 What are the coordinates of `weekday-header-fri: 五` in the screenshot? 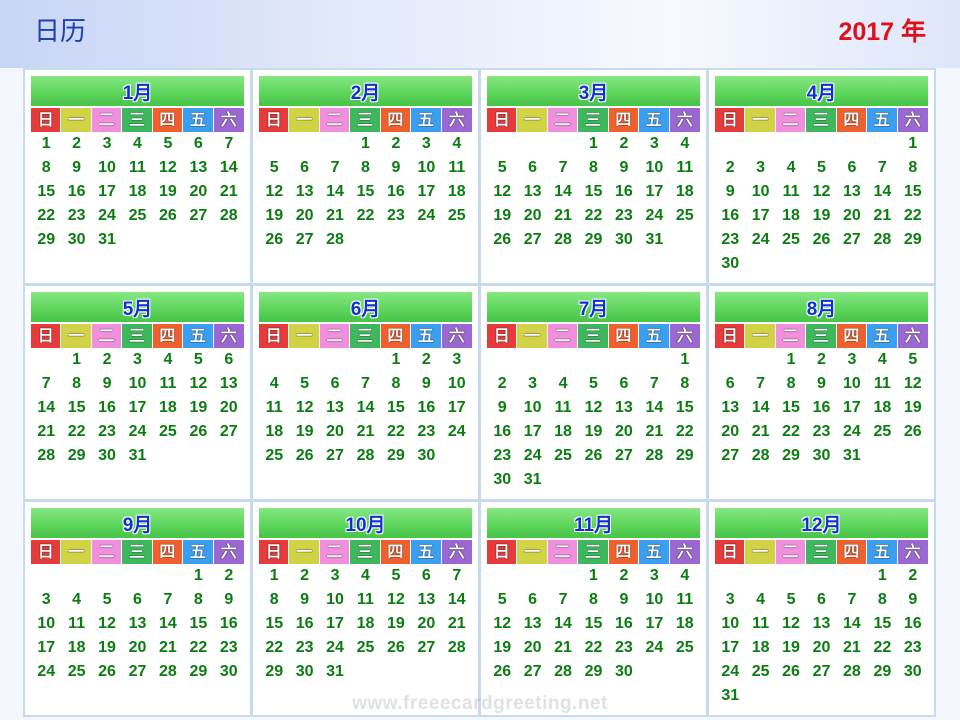 It's located at (198, 552).